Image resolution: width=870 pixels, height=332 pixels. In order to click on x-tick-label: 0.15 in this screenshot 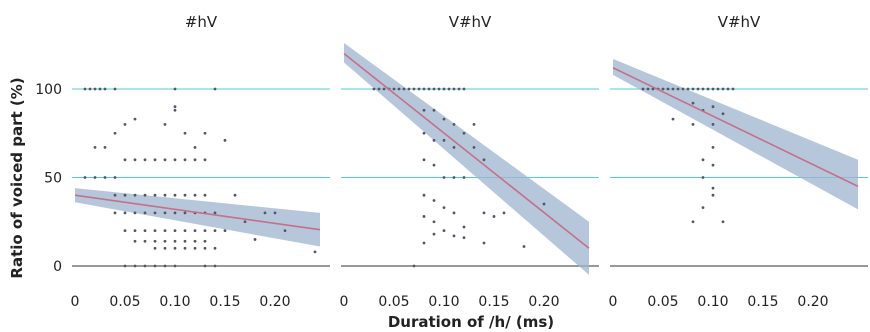, I will do `click(224, 302)`.